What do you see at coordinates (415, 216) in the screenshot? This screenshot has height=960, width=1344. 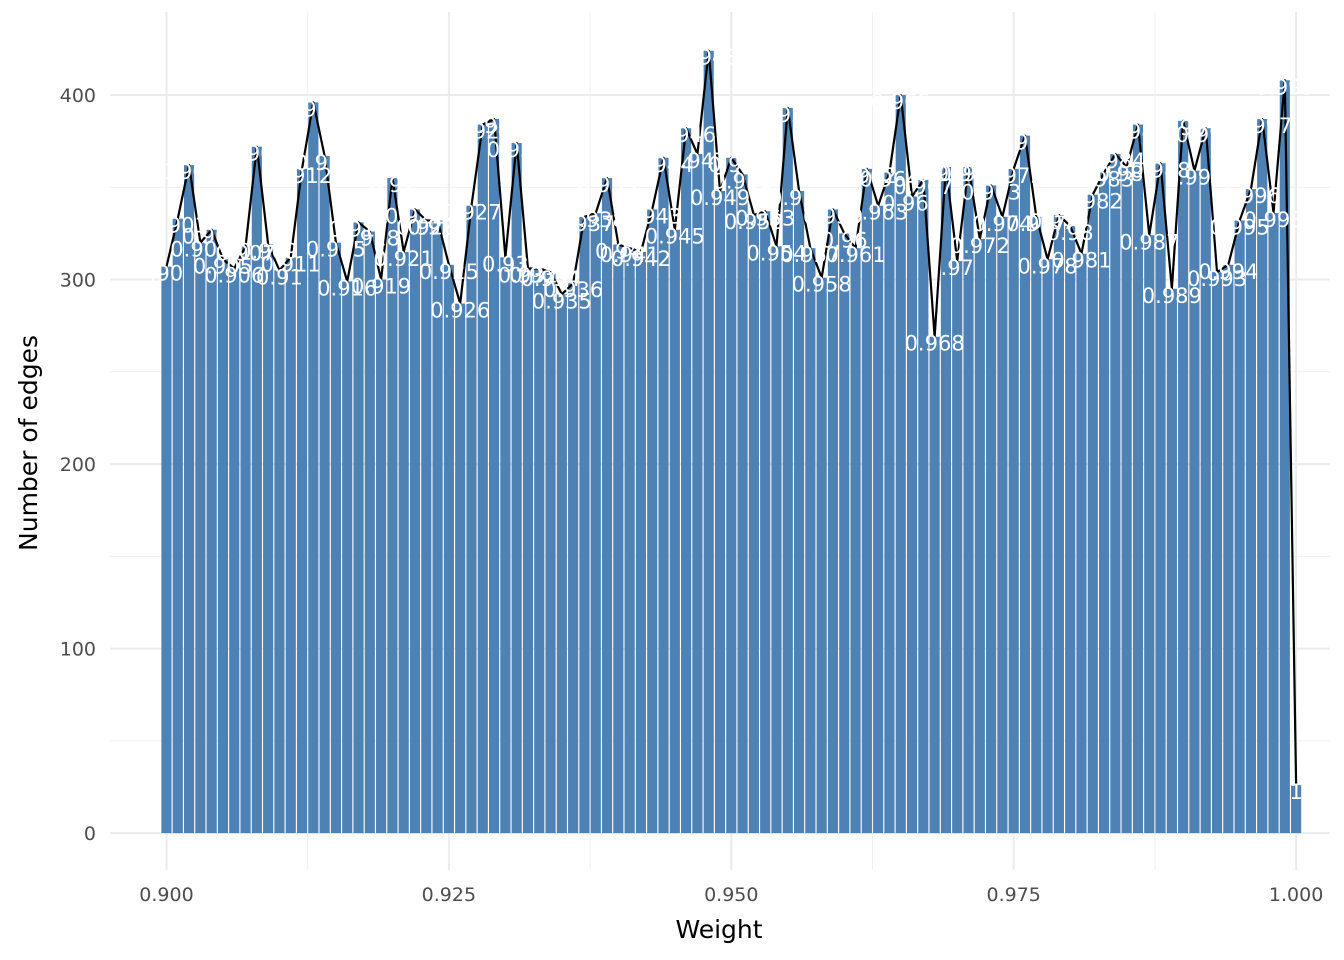 I see `bar-label: 0.922` at bounding box center [415, 216].